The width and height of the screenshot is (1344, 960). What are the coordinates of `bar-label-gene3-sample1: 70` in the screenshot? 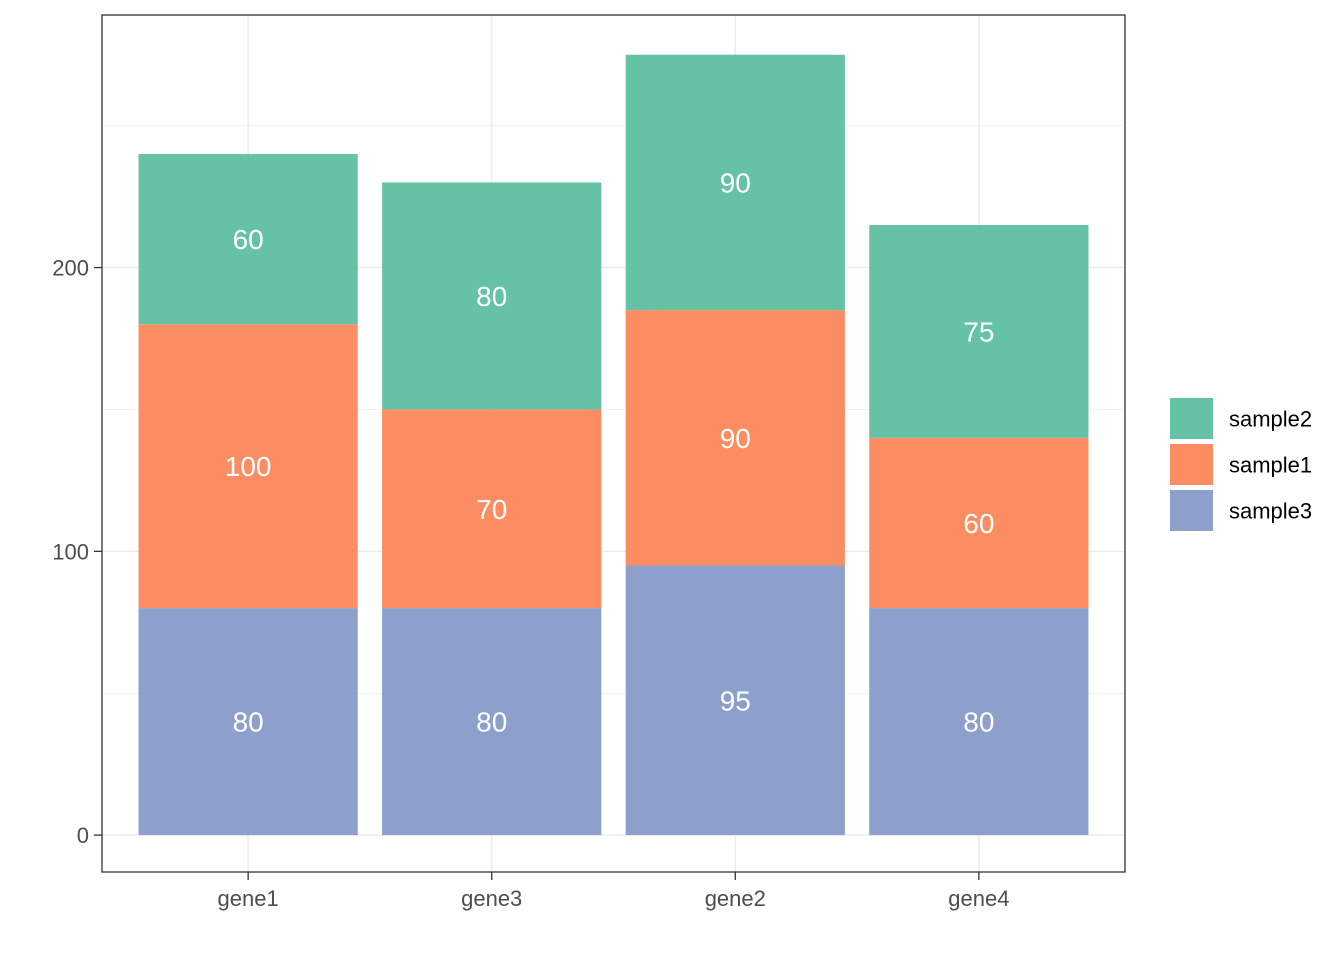 It's located at (491, 509).